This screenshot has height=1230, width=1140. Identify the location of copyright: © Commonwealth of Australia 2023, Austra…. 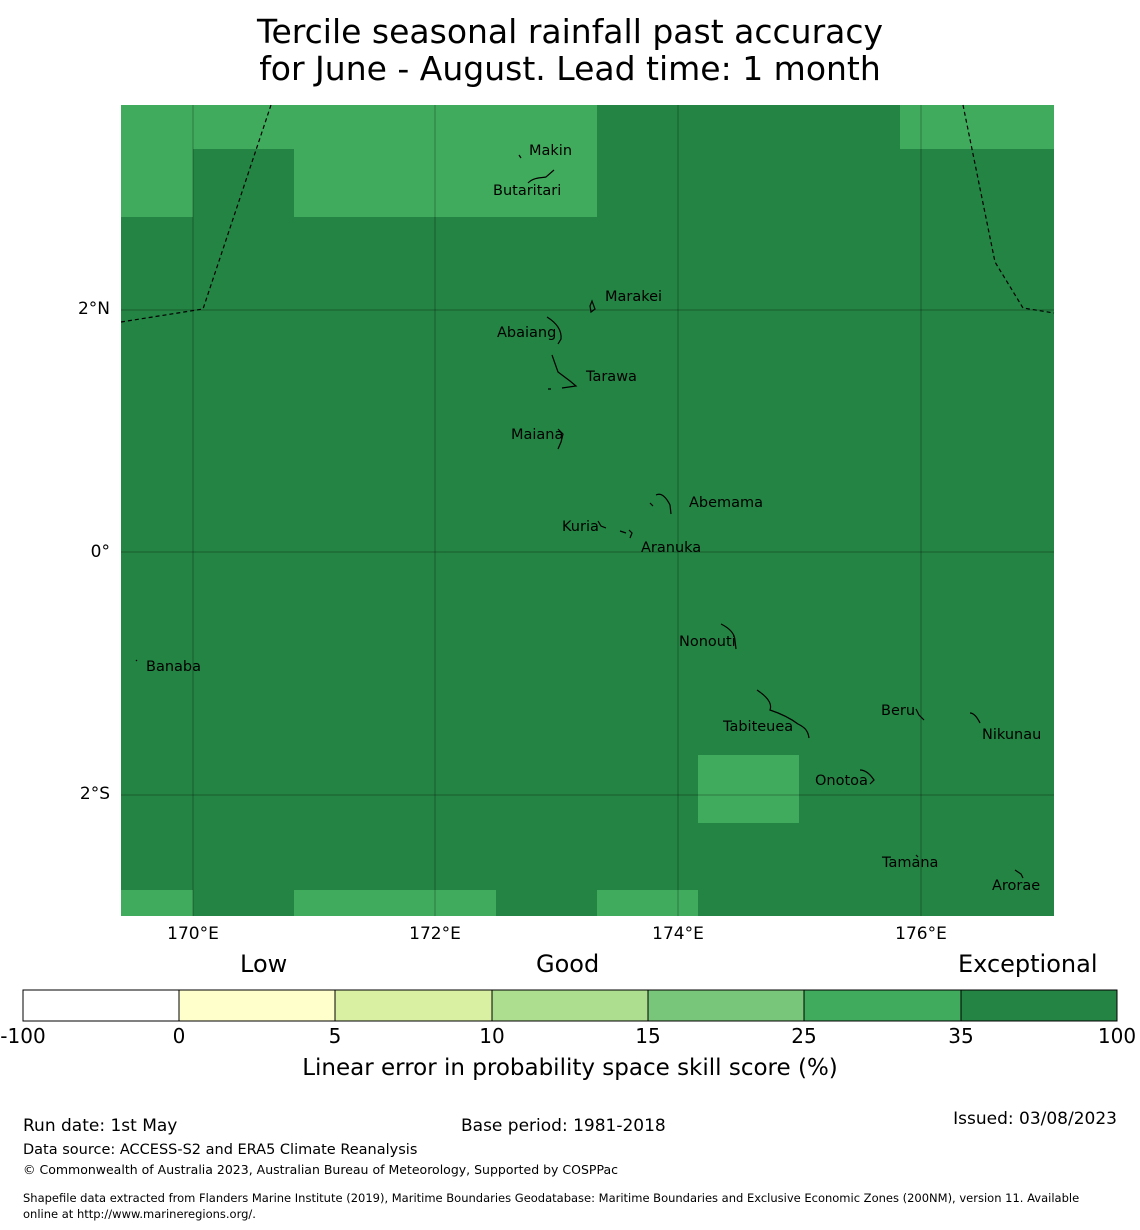
(320, 1169).